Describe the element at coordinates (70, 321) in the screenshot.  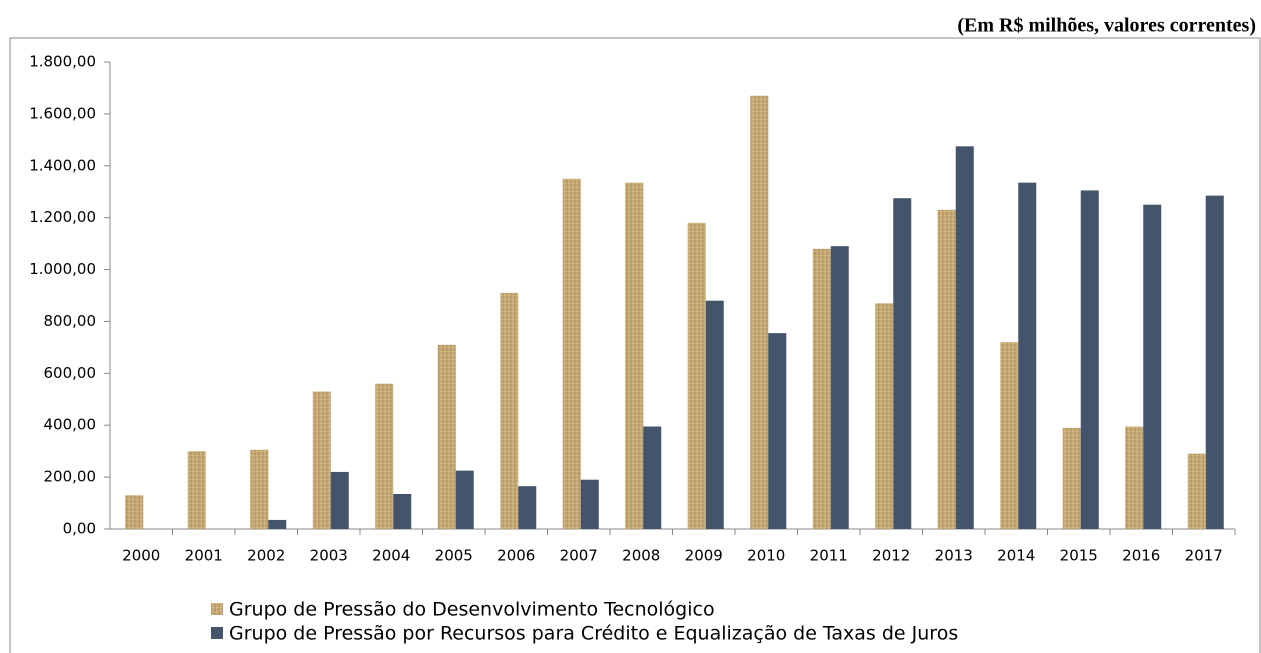
I see `y-tick-label: 800,00` at that location.